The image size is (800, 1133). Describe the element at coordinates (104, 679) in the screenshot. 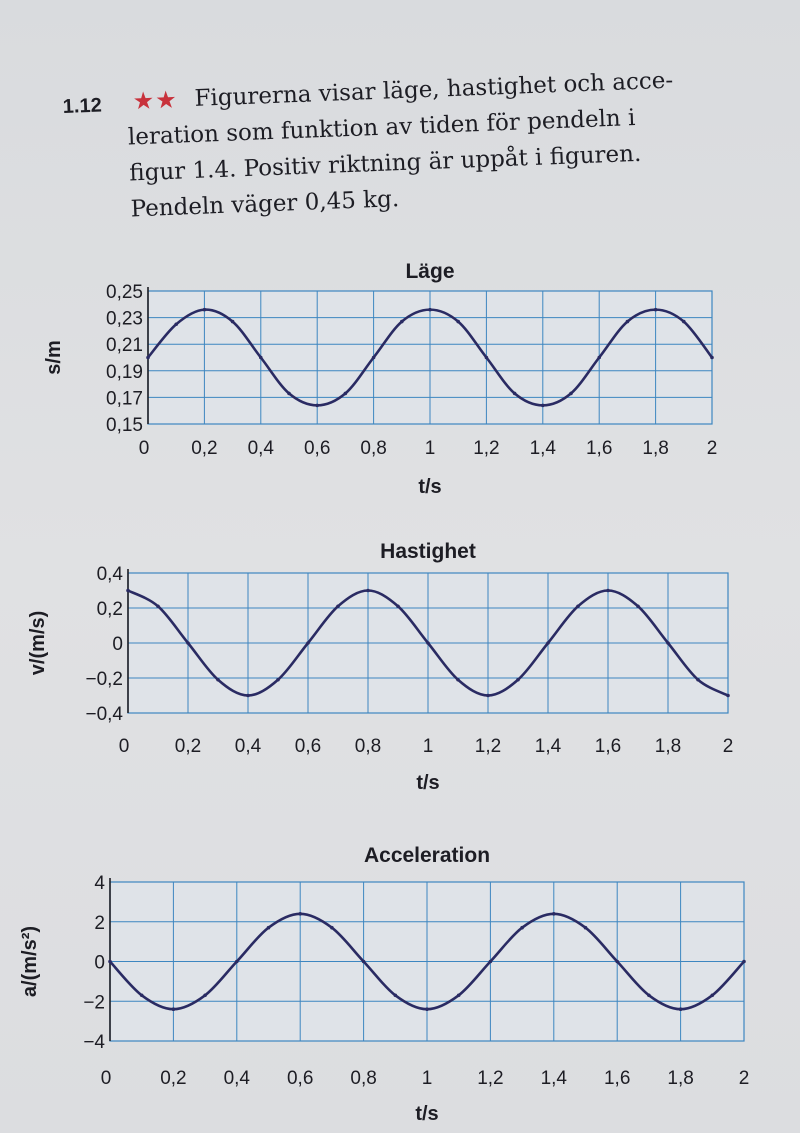

I see `y-tick-label: −0,2` at that location.